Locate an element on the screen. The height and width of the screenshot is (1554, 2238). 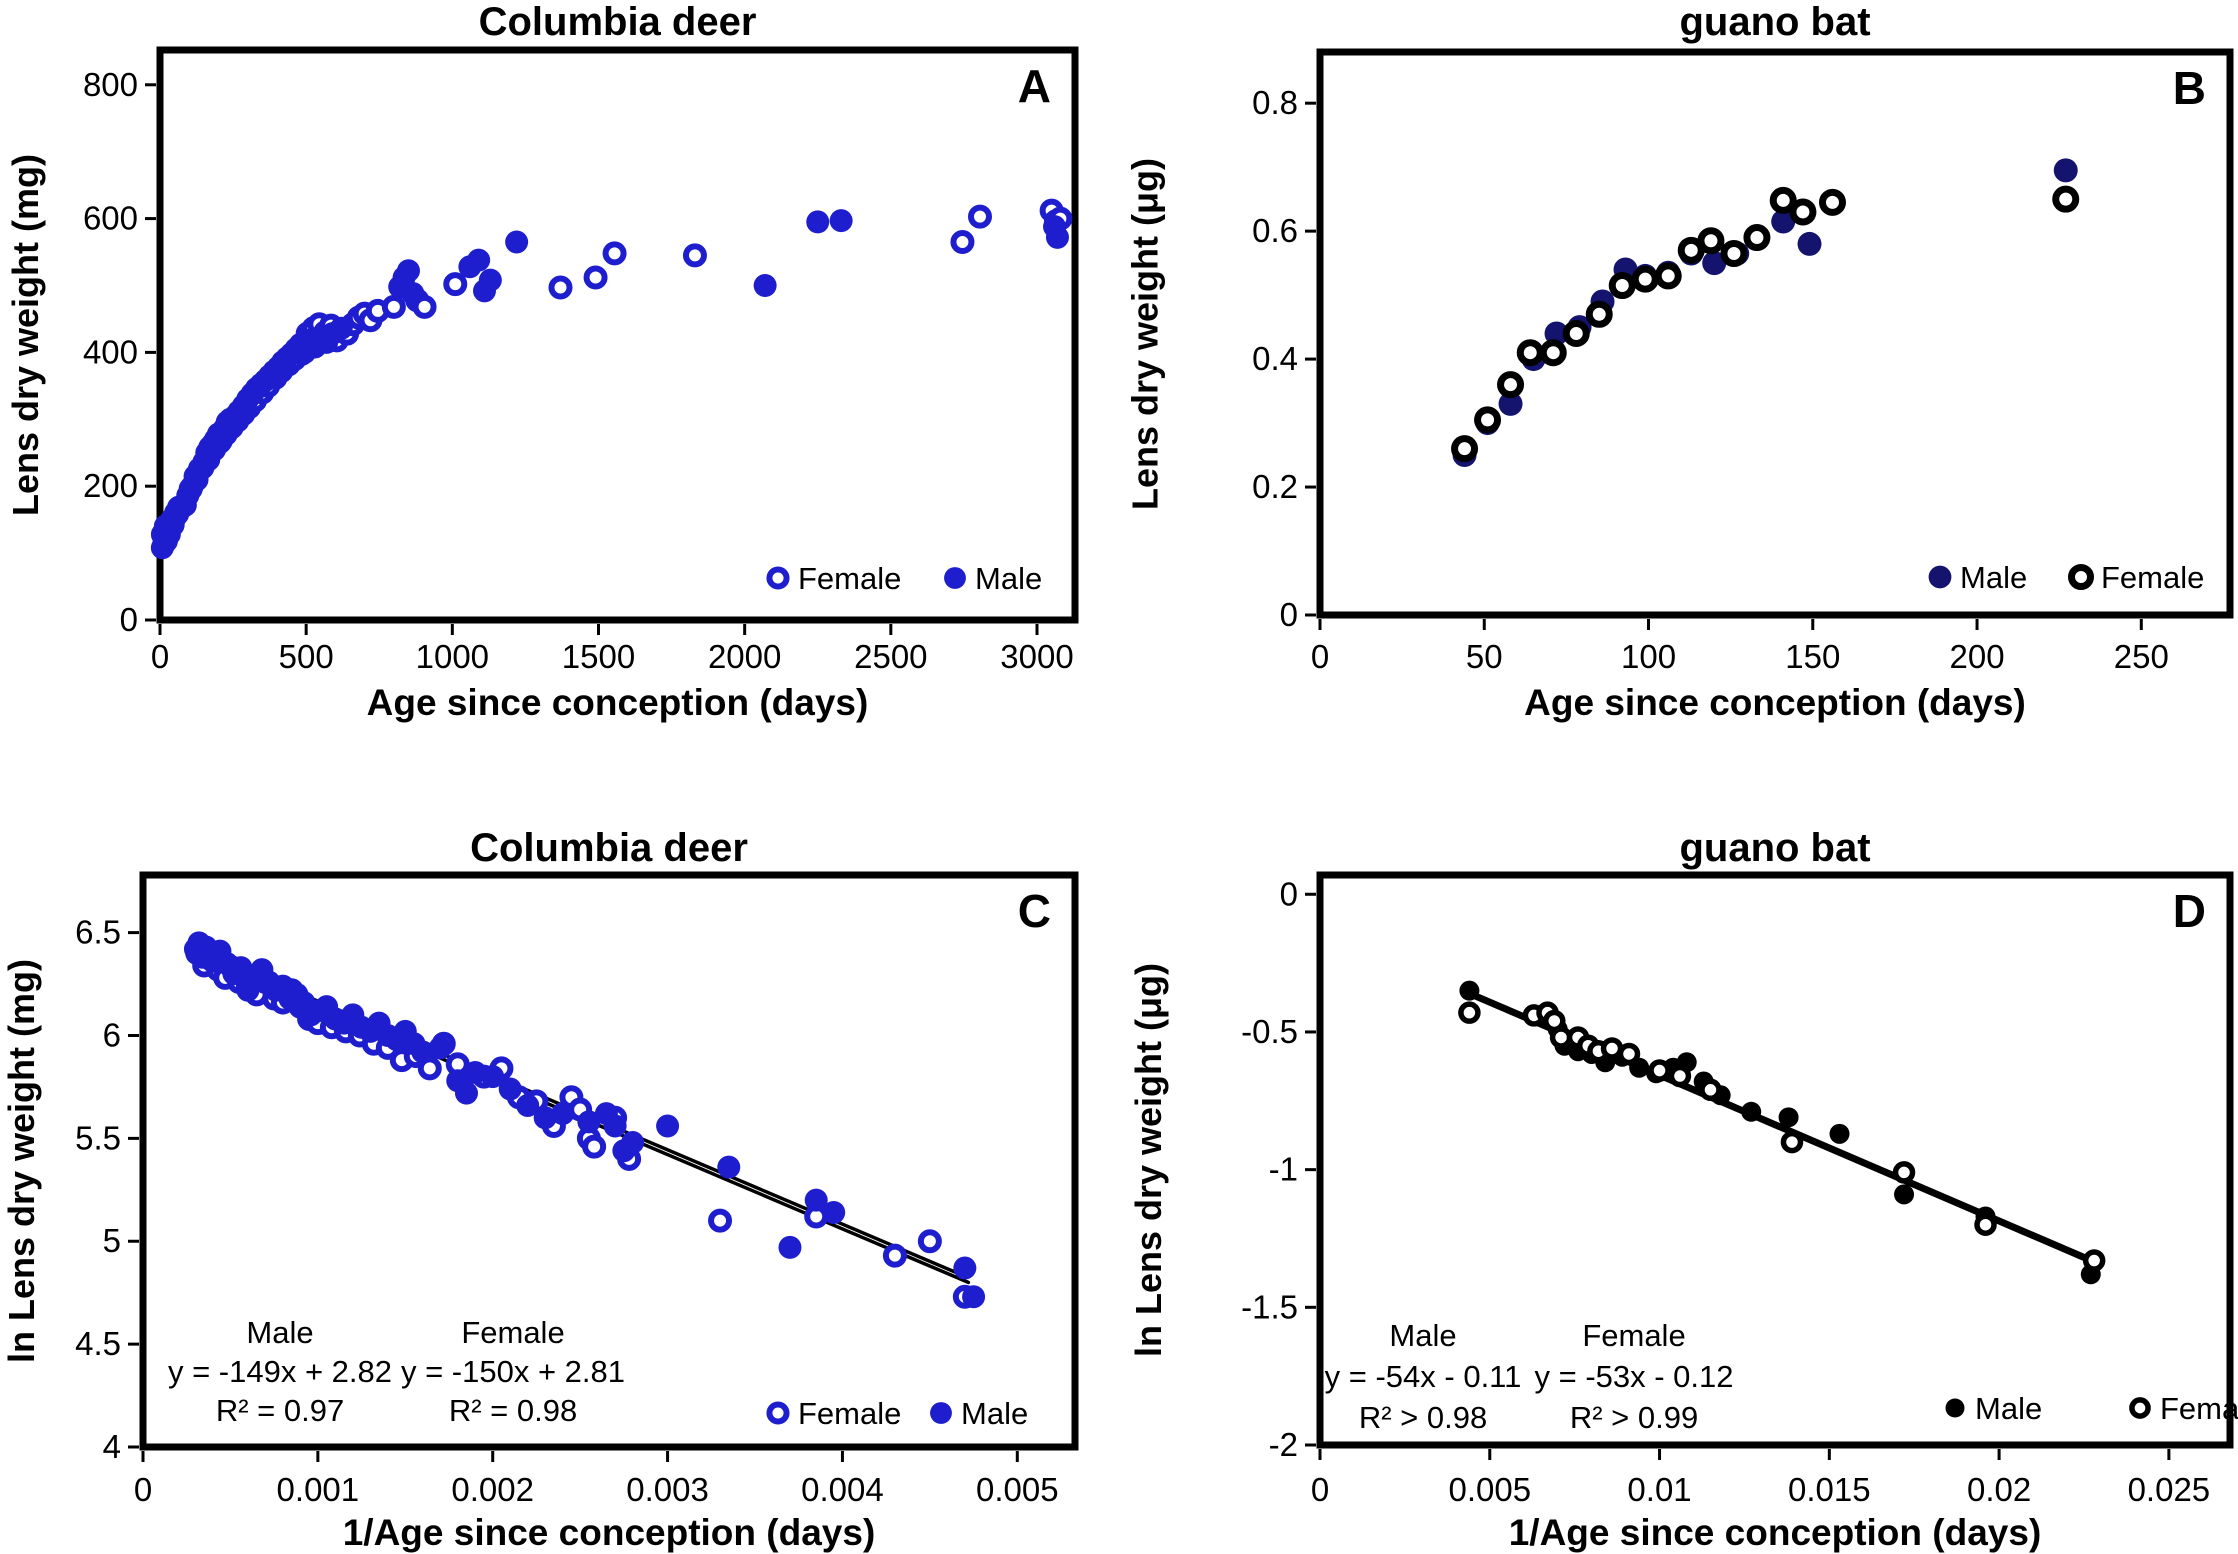
y-tick-label: 400 is located at coordinates (110, 351).